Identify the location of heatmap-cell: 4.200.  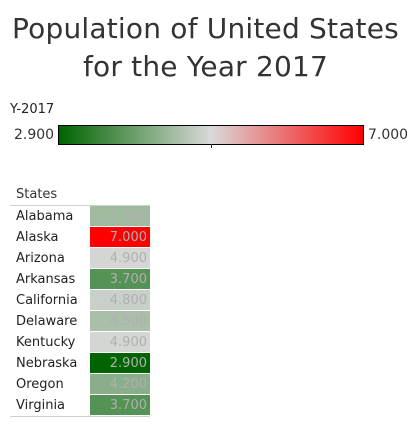
(120, 384).